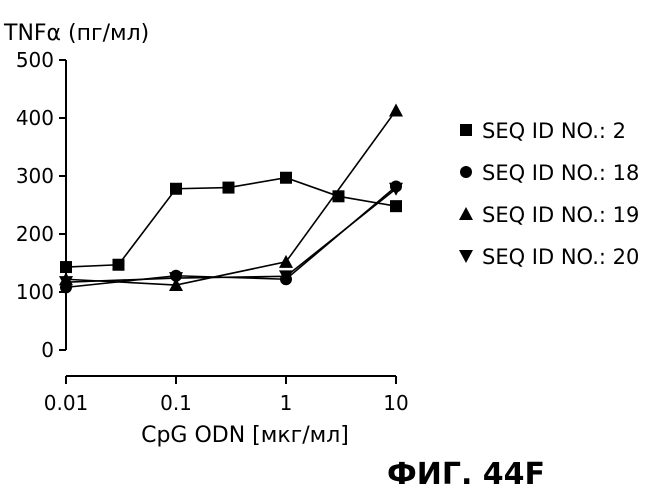 The width and height of the screenshot is (669, 500). Describe the element at coordinates (226, 395) in the screenshot. I see `x-ticks: 0.01 0.1 1 10` at that location.